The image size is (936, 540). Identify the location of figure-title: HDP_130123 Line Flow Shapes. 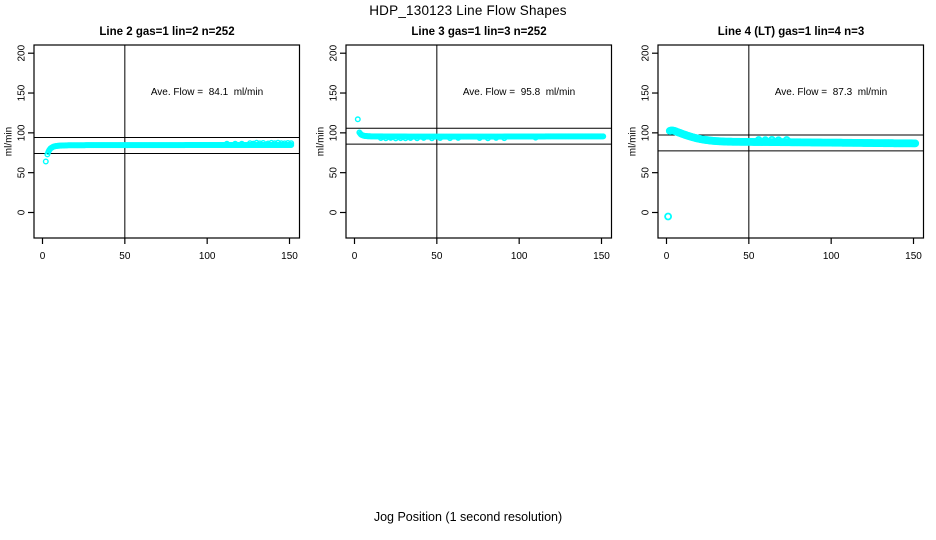
(468, 10).